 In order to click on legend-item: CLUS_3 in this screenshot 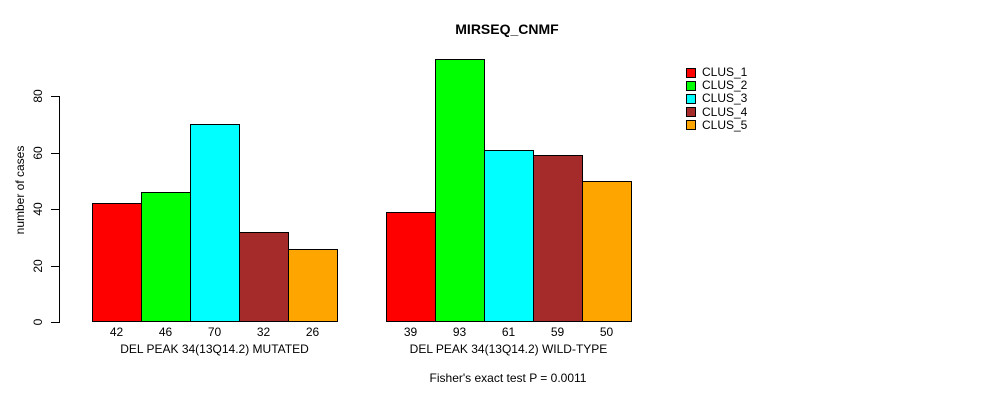, I will do `click(716, 98)`.